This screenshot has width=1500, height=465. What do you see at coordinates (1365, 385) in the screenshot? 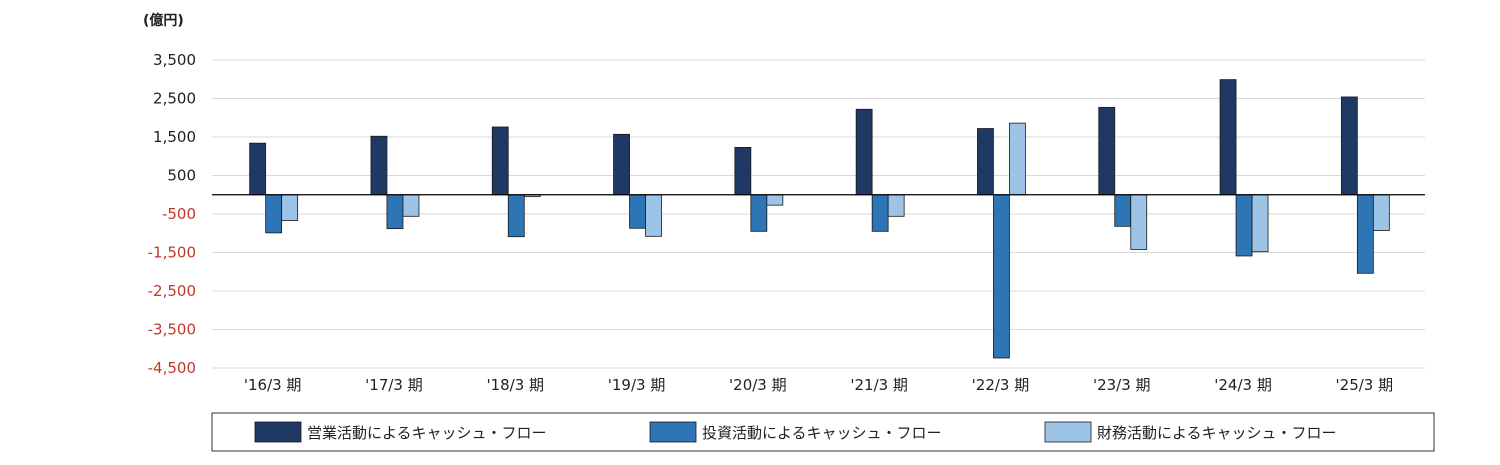
I see `x-tick-label: '25/3 期` at bounding box center [1365, 385].